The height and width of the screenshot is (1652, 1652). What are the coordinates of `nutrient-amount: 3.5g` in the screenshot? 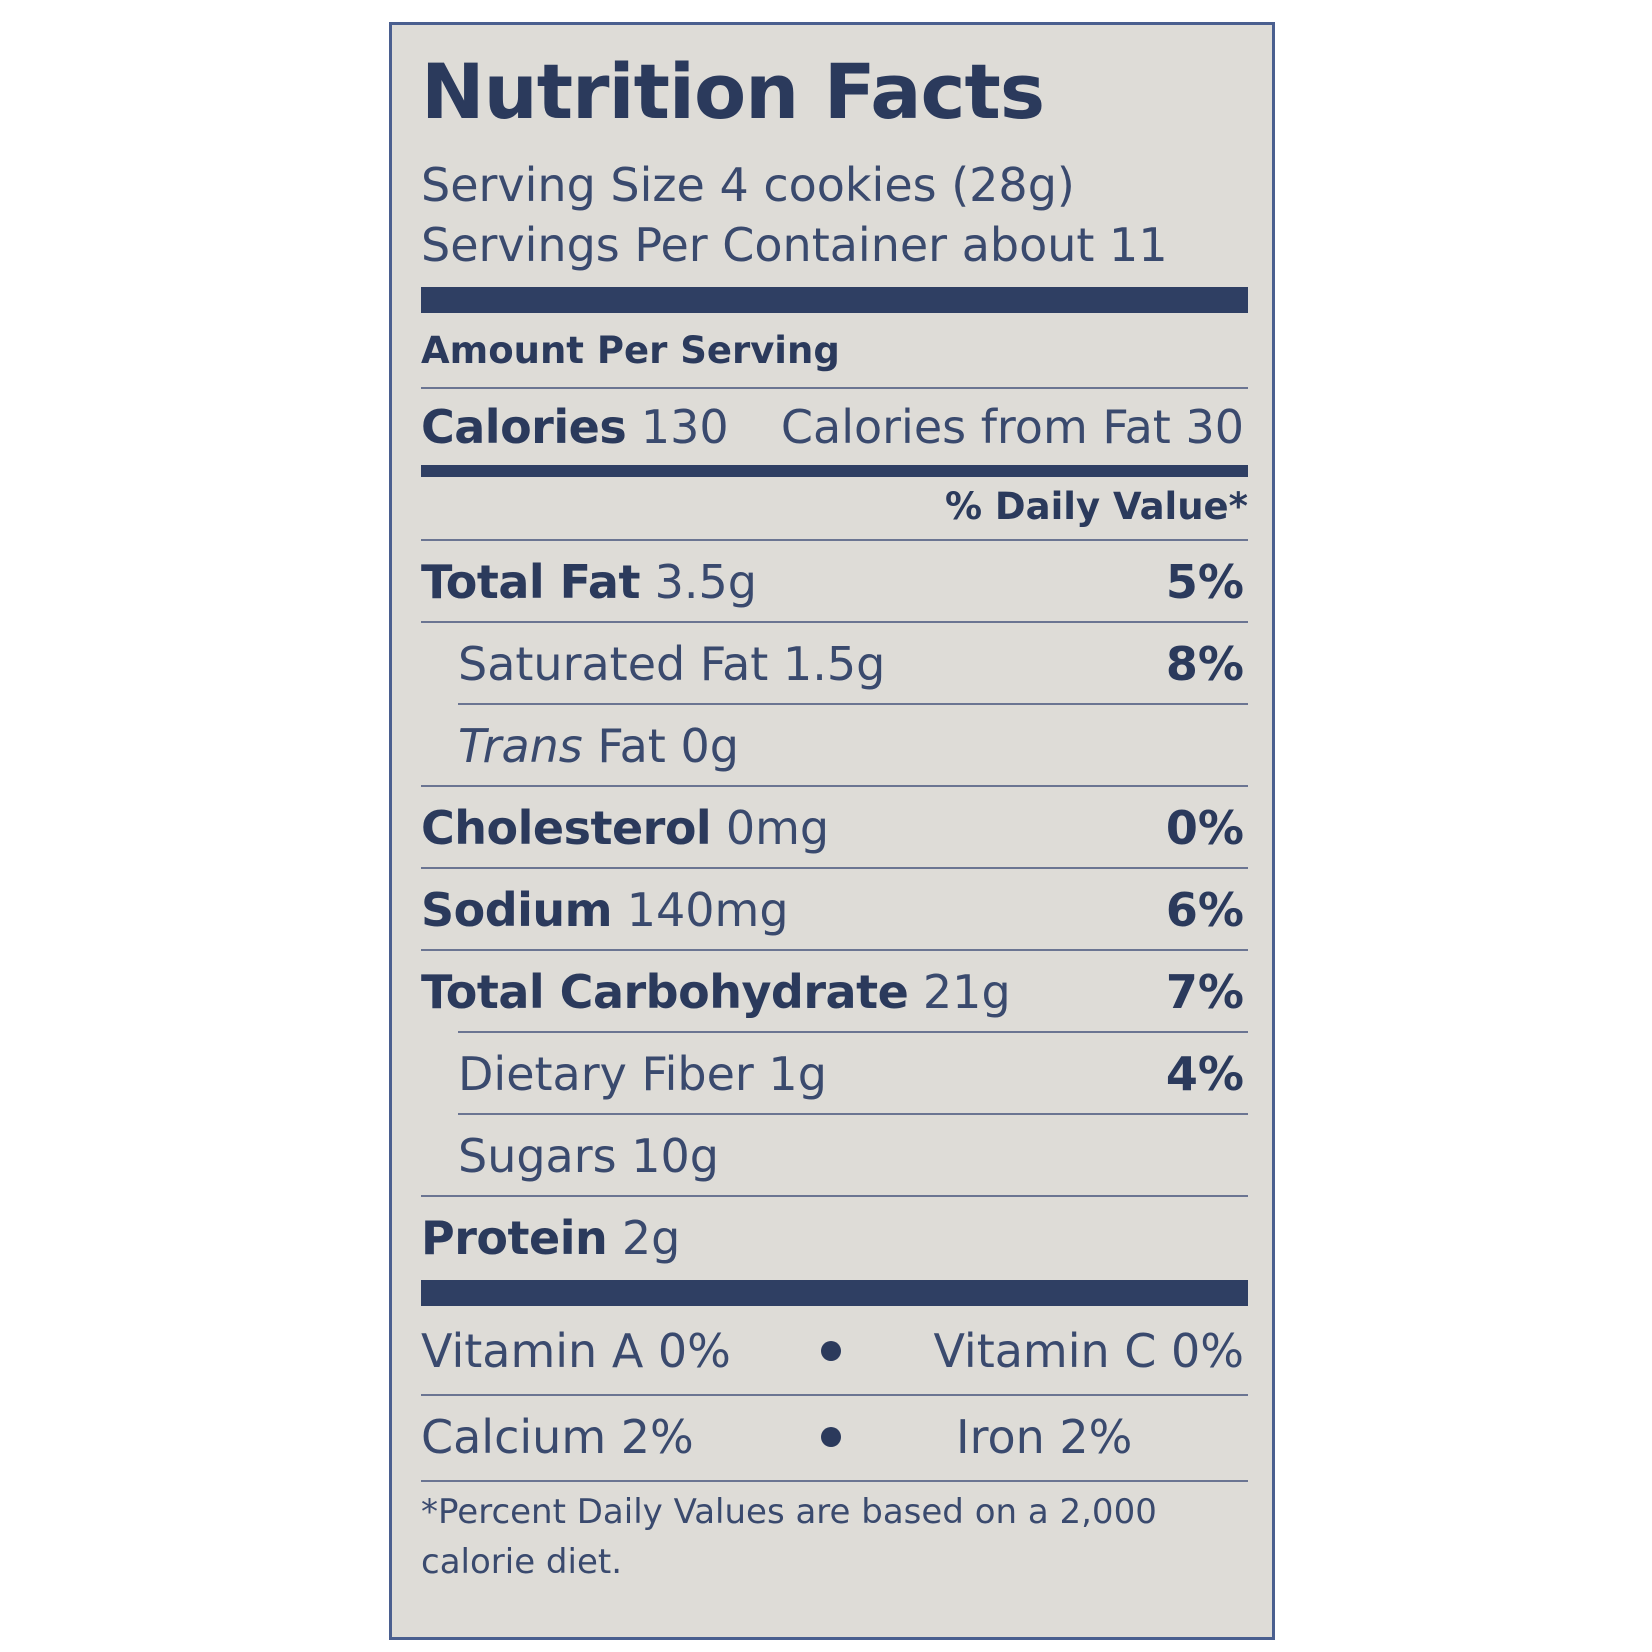 It's located at (705, 582).